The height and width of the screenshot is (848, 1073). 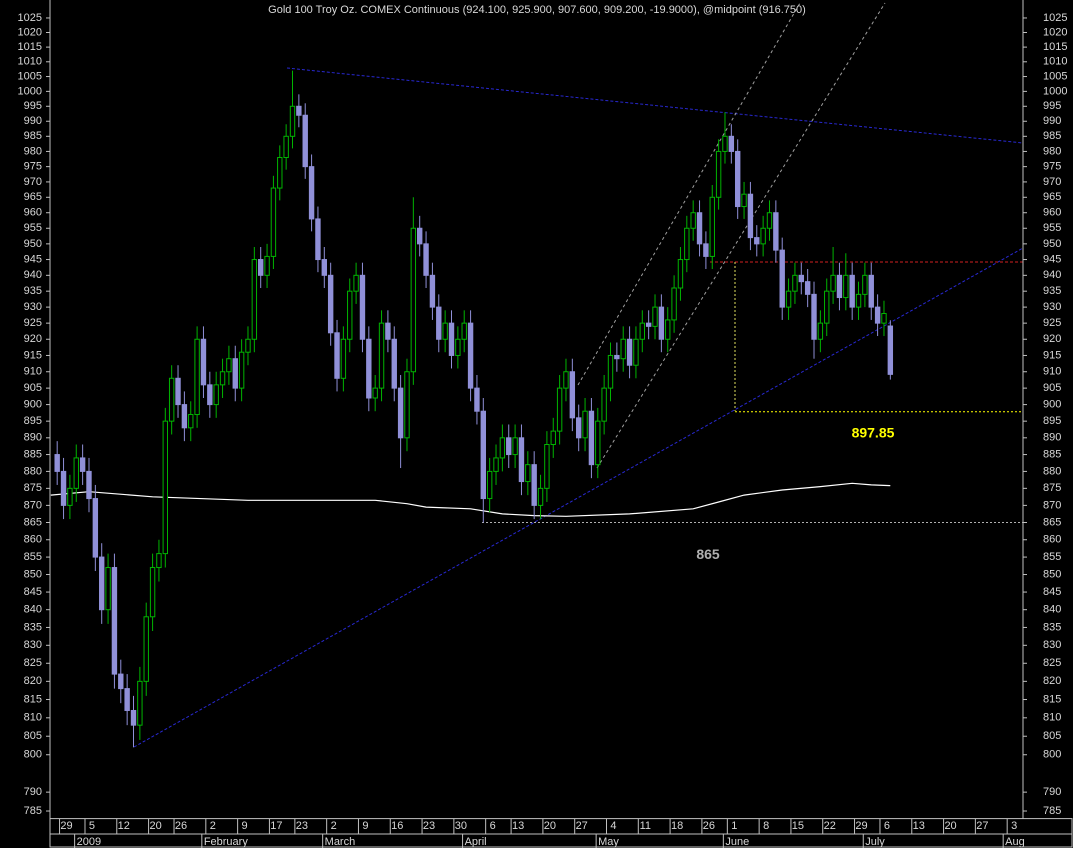 What do you see at coordinates (33, 681) in the screenshot?
I see `y-tick-label: 820` at bounding box center [33, 681].